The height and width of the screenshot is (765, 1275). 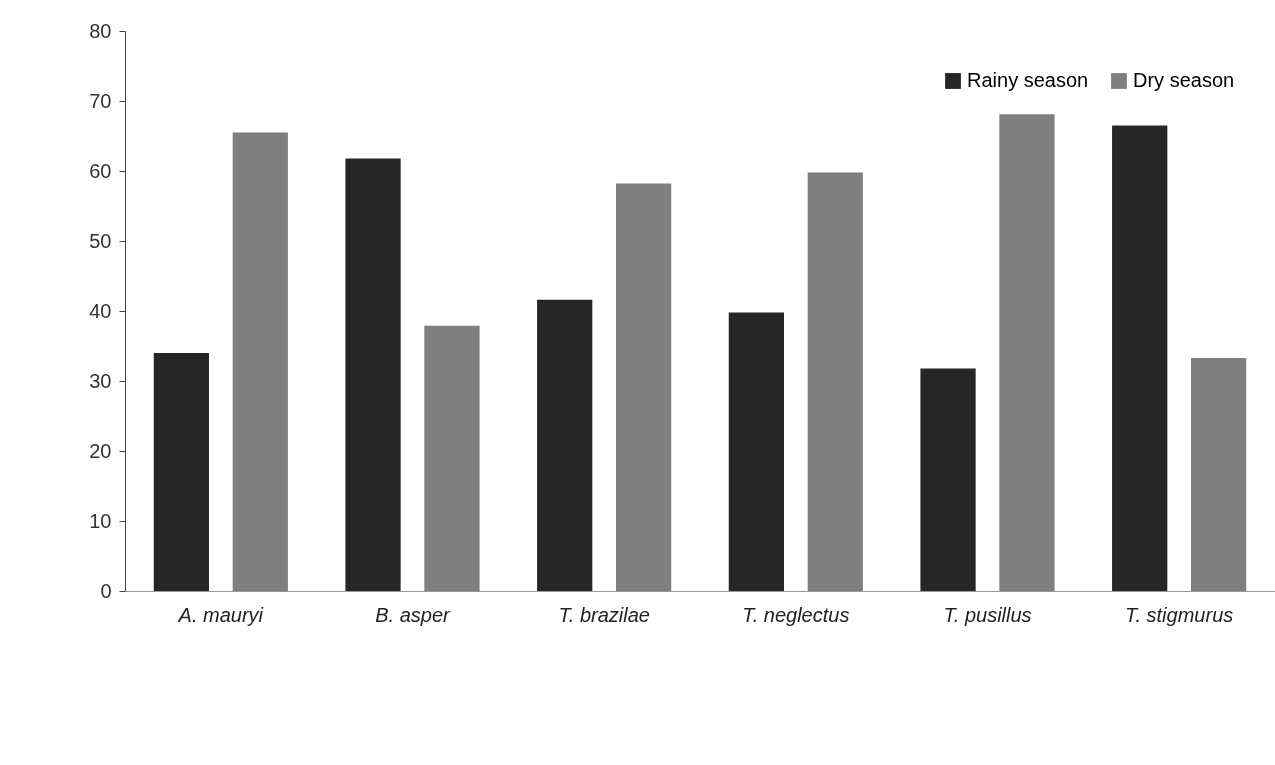 What do you see at coordinates (100, 100) in the screenshot?
I see `y-tick-label: 70` at bounding box center [100, 100].